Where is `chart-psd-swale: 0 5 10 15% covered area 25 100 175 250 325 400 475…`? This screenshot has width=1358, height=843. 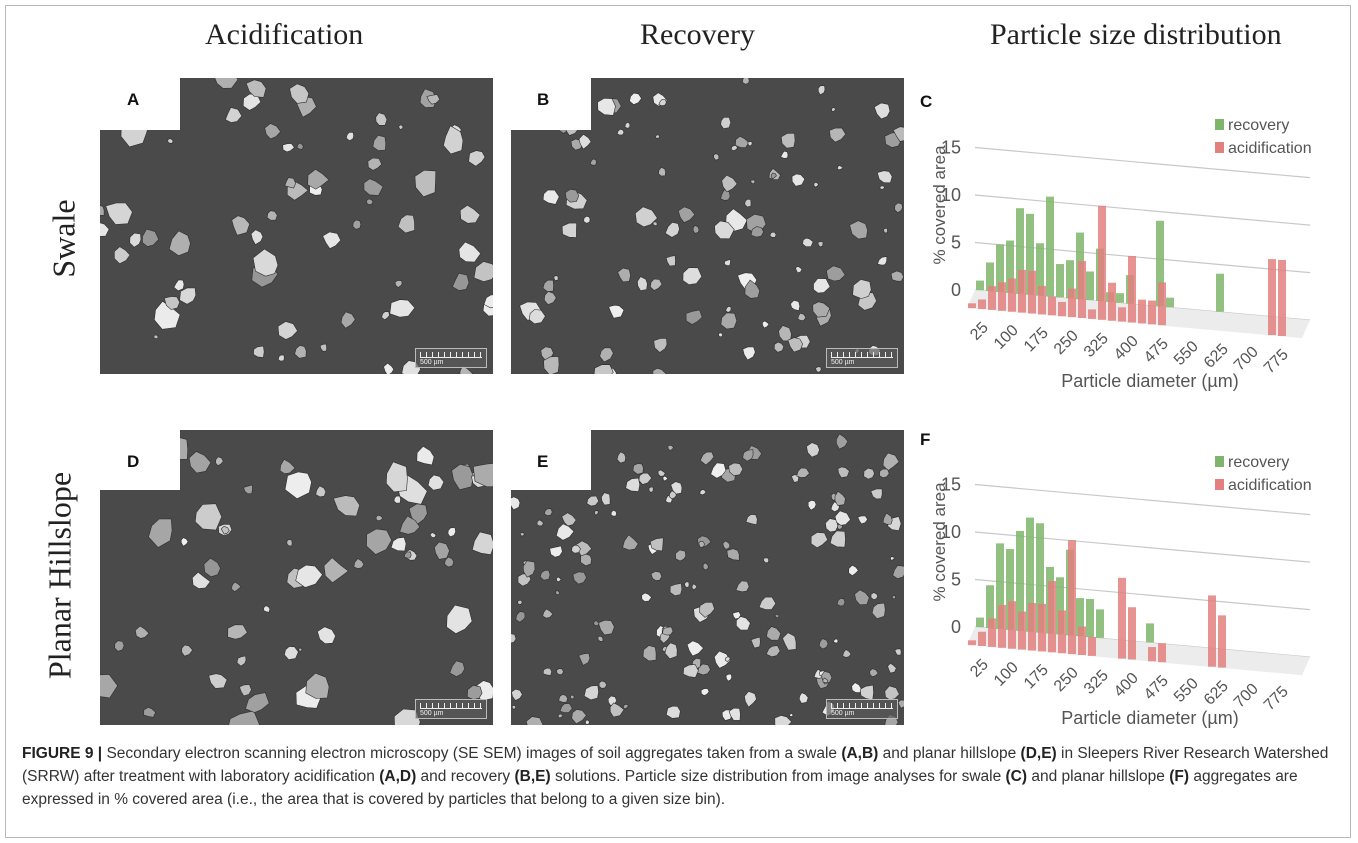
chart-psd-swale: 0 5 10 15% covered area 25 100 175 250 325 400 475… is located at coordinates (1121, 254).